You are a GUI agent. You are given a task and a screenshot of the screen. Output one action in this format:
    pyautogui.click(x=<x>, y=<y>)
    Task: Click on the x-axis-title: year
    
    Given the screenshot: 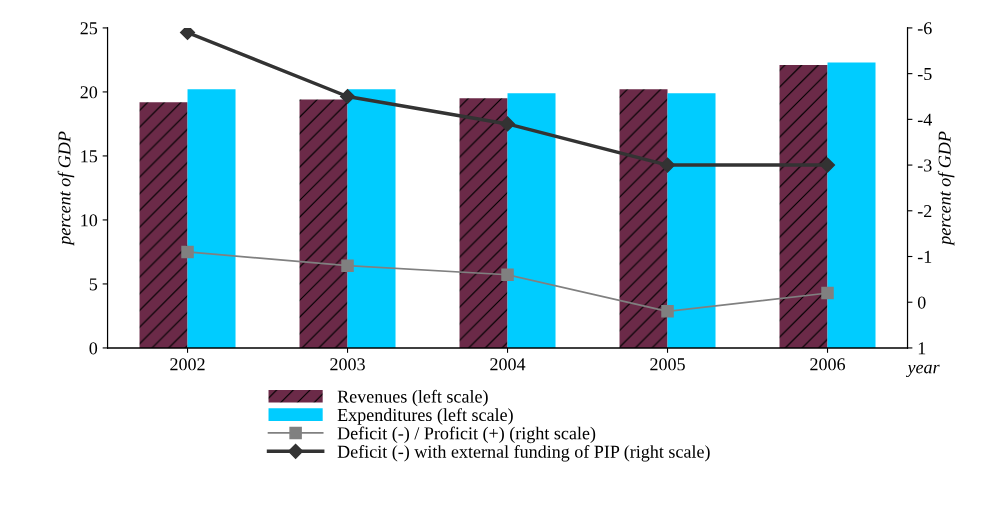 What is the action you would take?
    pyautogui.click(x=923, y=371)
    